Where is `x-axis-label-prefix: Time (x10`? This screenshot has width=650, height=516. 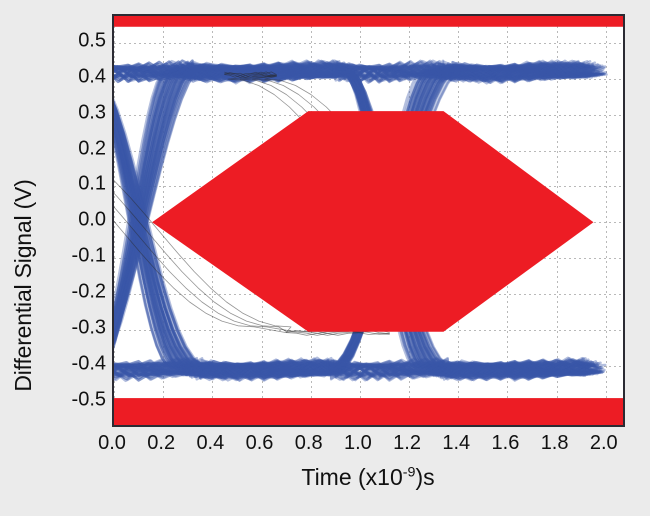
x-axis-label-prefix: Time (x10 is located at coordinates (352, 477).